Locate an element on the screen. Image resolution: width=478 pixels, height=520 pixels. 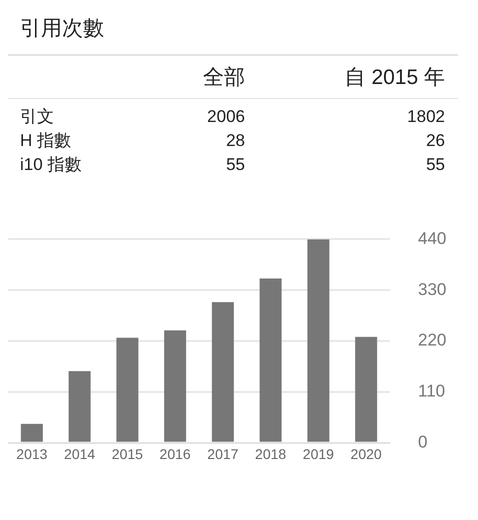
x-tick-label: 2013 is located at coordinates (32, 454).